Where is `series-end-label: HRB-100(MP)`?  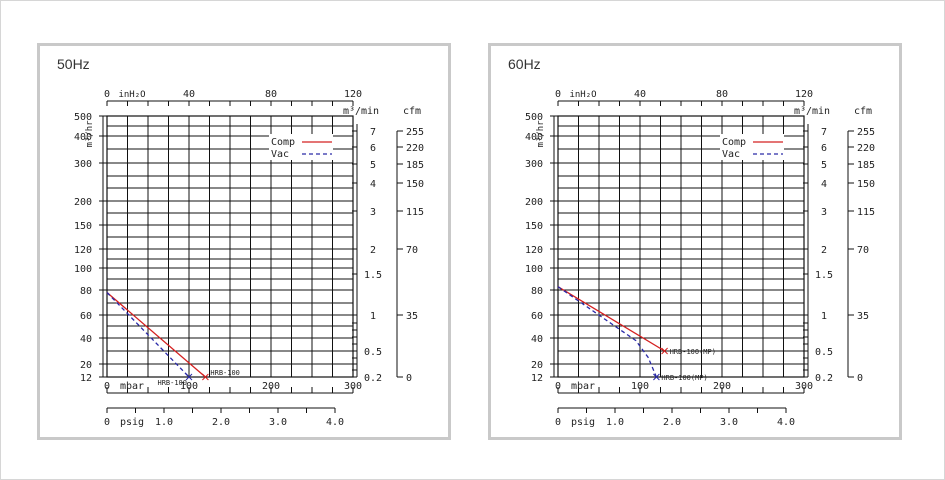 series-end-label: HRB-100(MP) is located at coordinates (693, 352).